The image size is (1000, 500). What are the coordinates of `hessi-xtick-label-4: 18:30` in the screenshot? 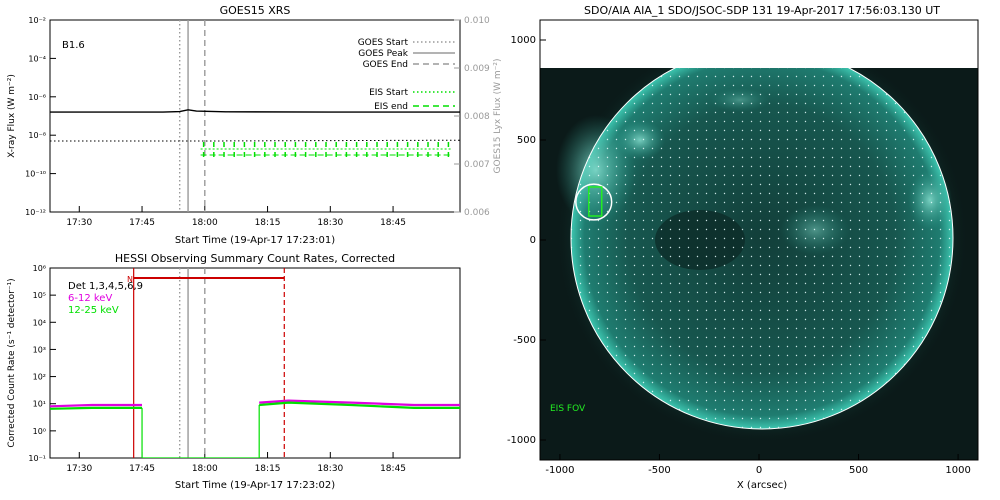 It's located at (330, 469).